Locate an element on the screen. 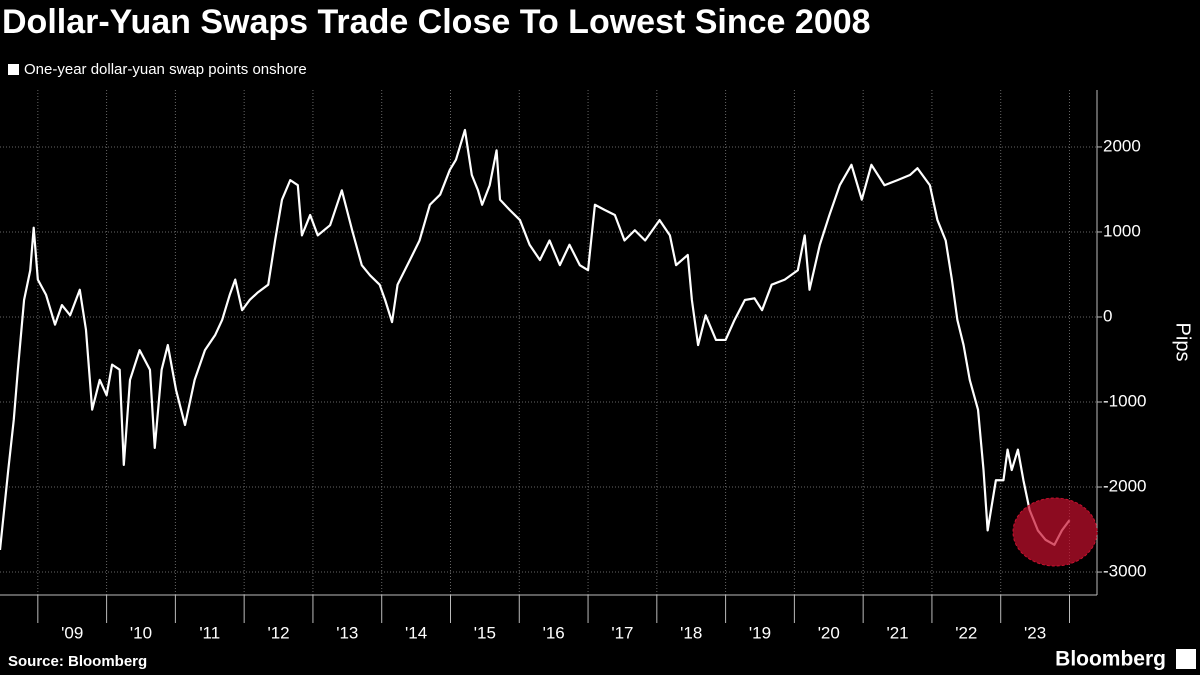 This screenshot has width=1200, height=675. y-tick-label: 2000 is located at coordinates (1122, 145).